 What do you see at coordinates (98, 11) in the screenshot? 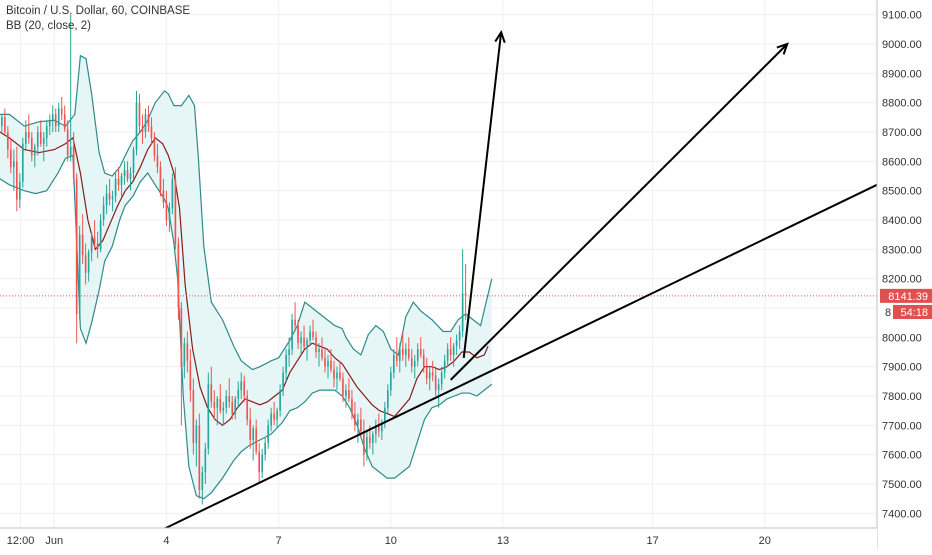
I see `symbol-title: Bitcoin / U.S. Dollar, 60, COINBASE` at bounding box center [98, 11].